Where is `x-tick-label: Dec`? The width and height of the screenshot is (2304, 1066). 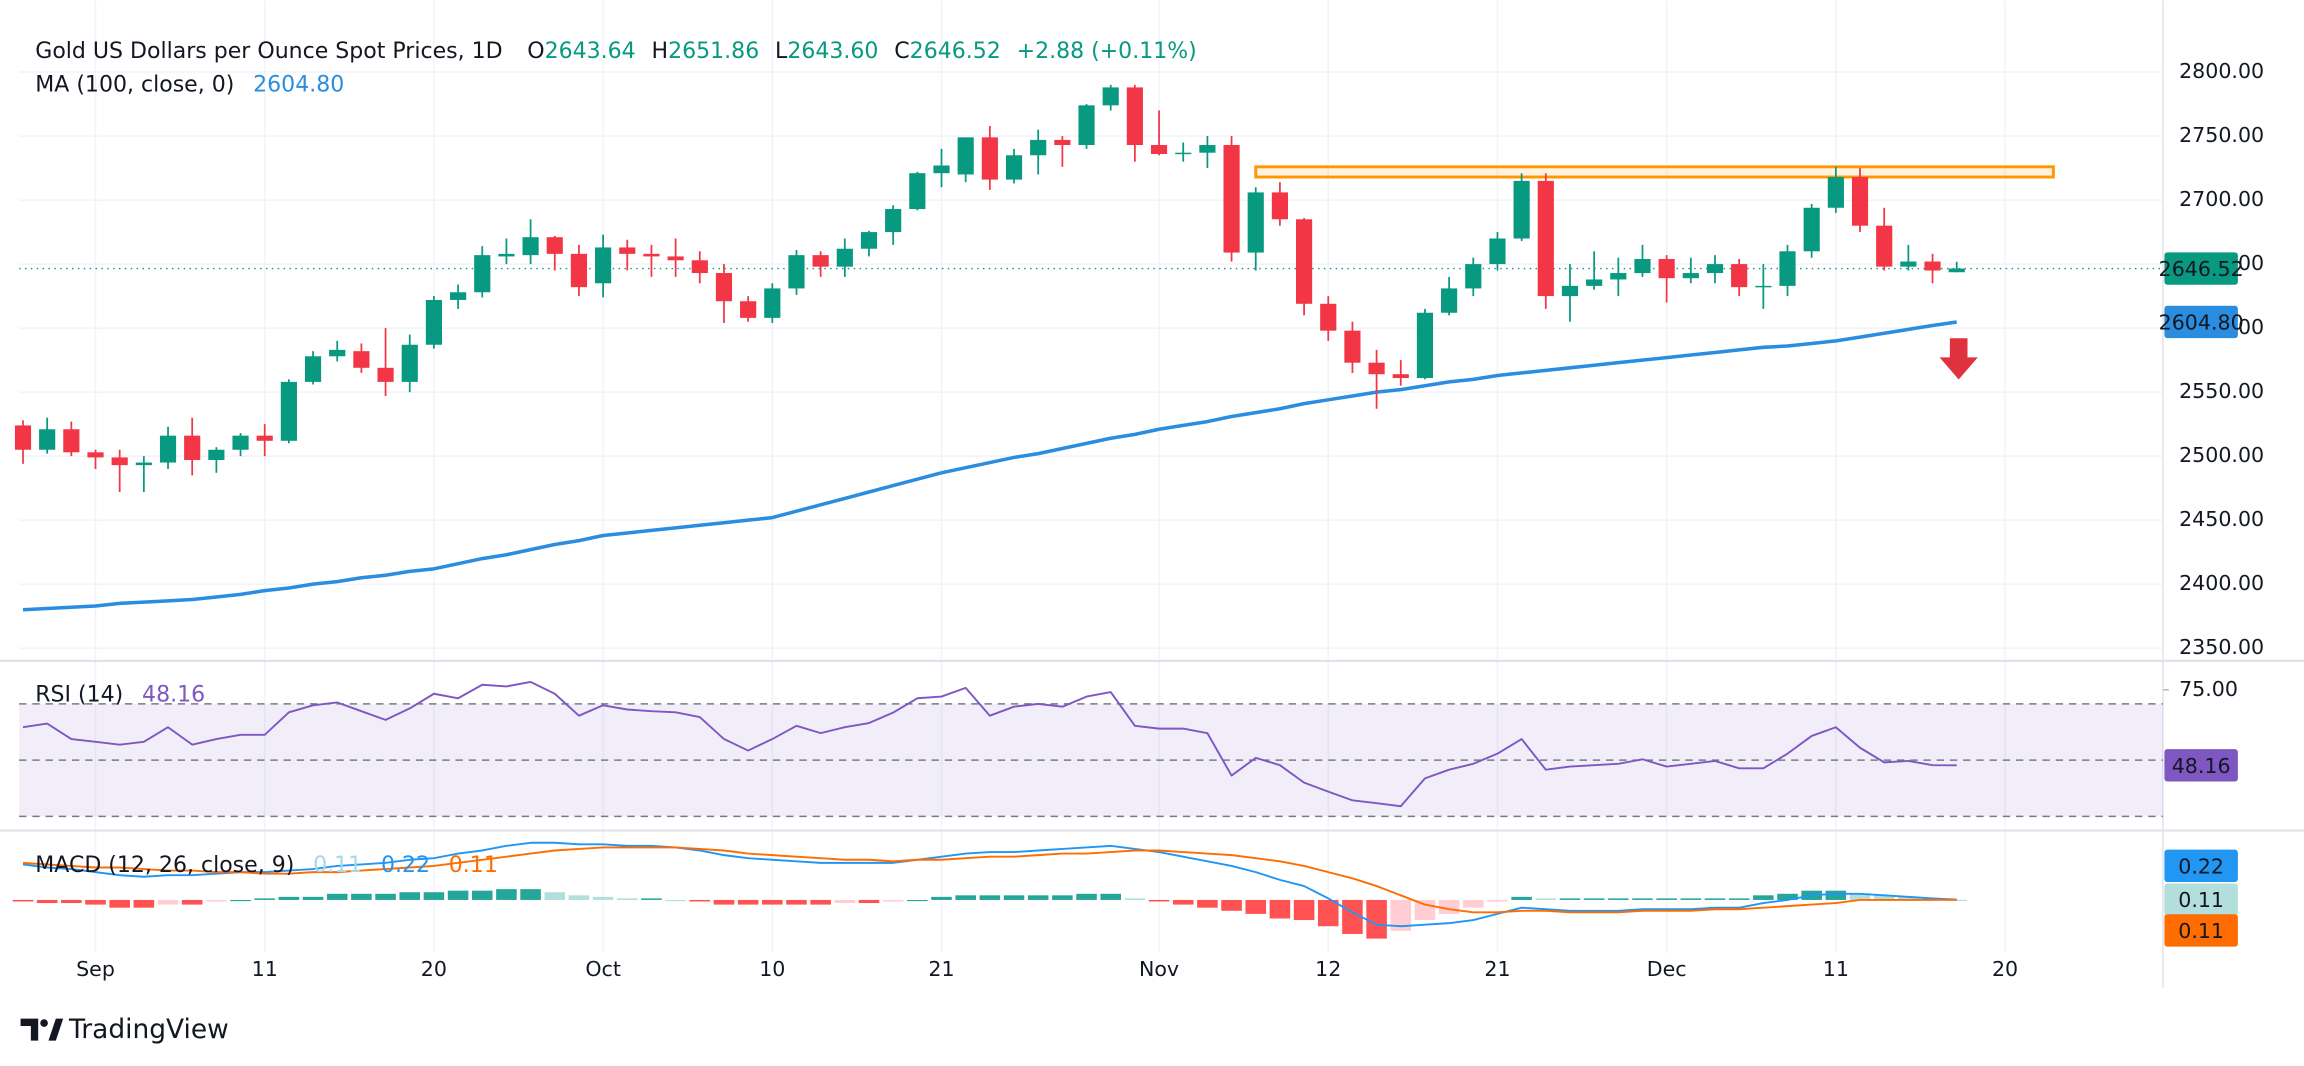 x-tick-label: Dec is located at coordinates (1667, 969).